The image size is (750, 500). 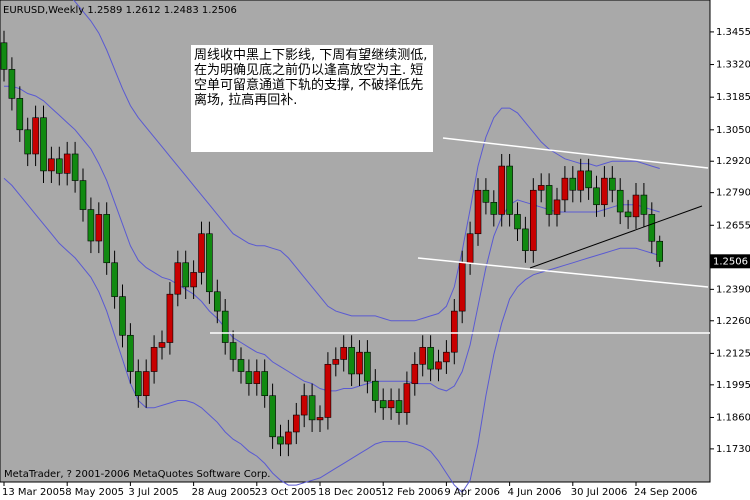 I want to click on x-tick-label: 13 Mar 2005, so click(x=33, y=492).